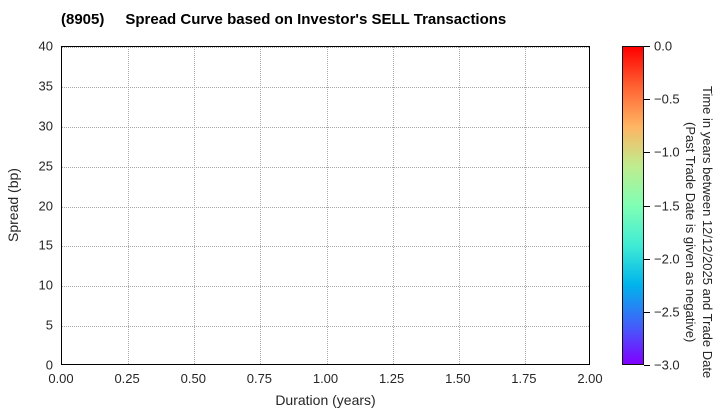 The width and height of the screenshot is (720, 420). What do you see at coordinates (458, 378) in the screenshot?
I see `x-tick-label: 1.50` at bounding box center [458, 378].